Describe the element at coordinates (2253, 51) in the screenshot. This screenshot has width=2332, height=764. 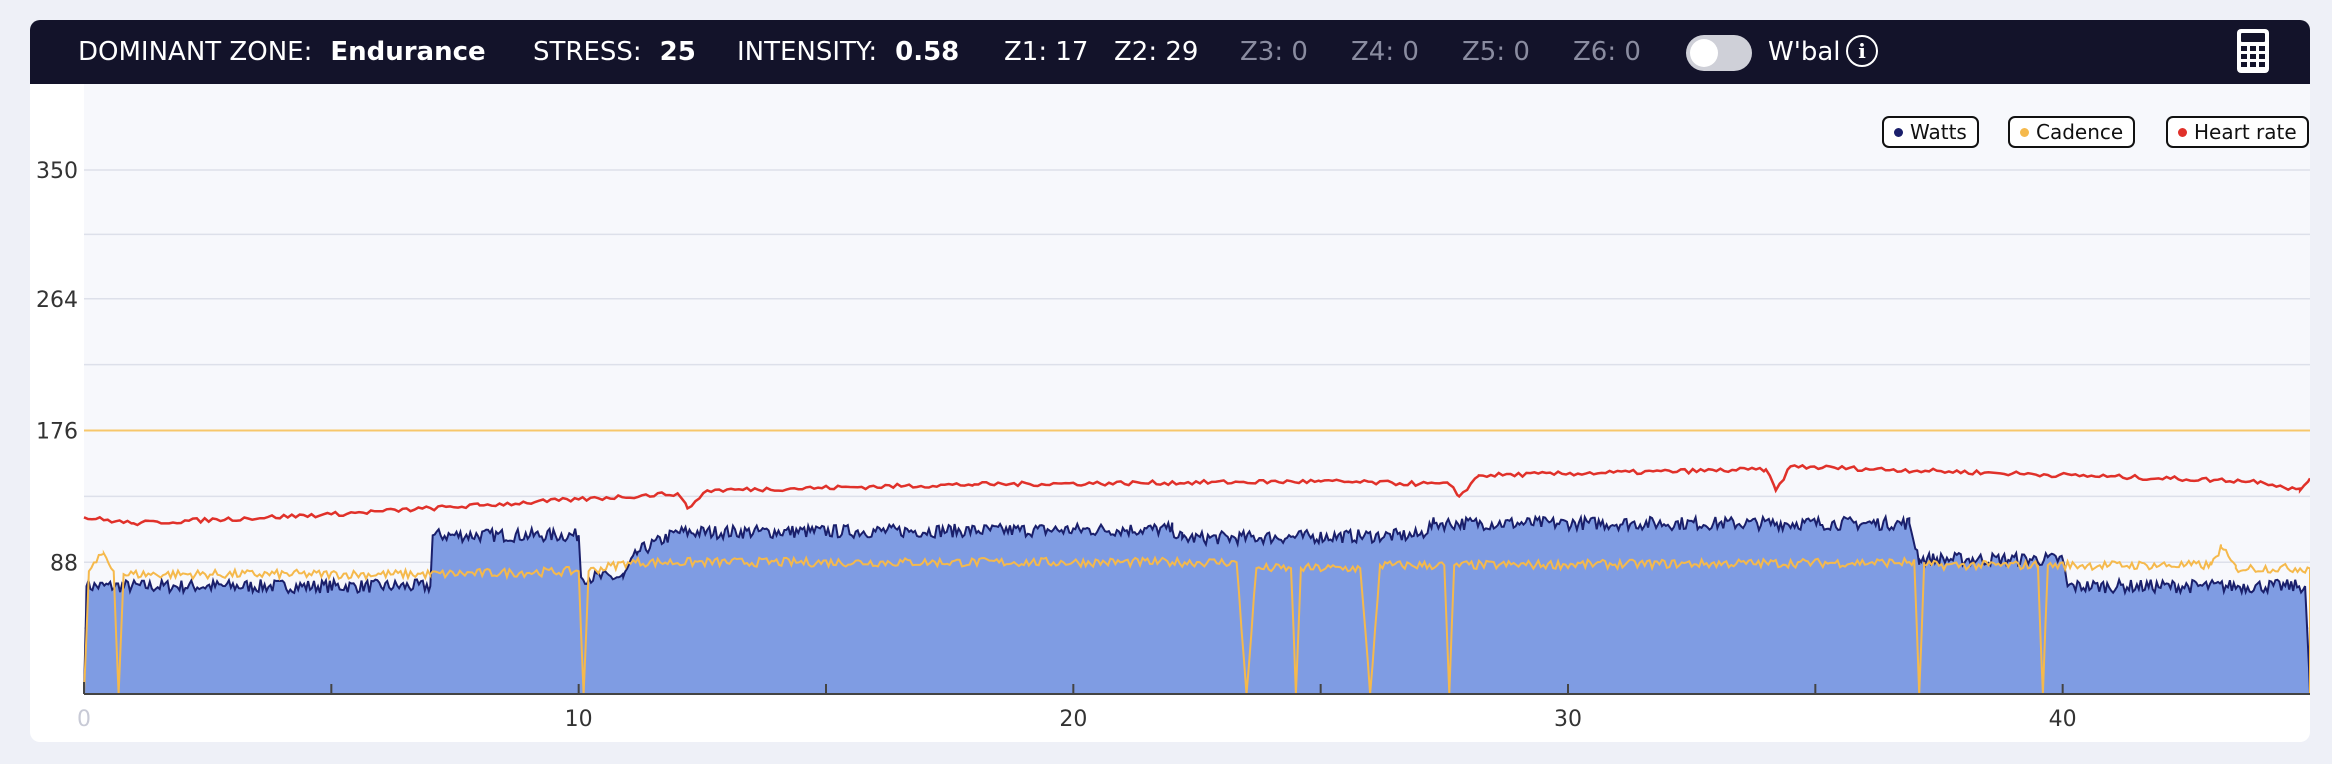
I see `calculator-icon` at that location.